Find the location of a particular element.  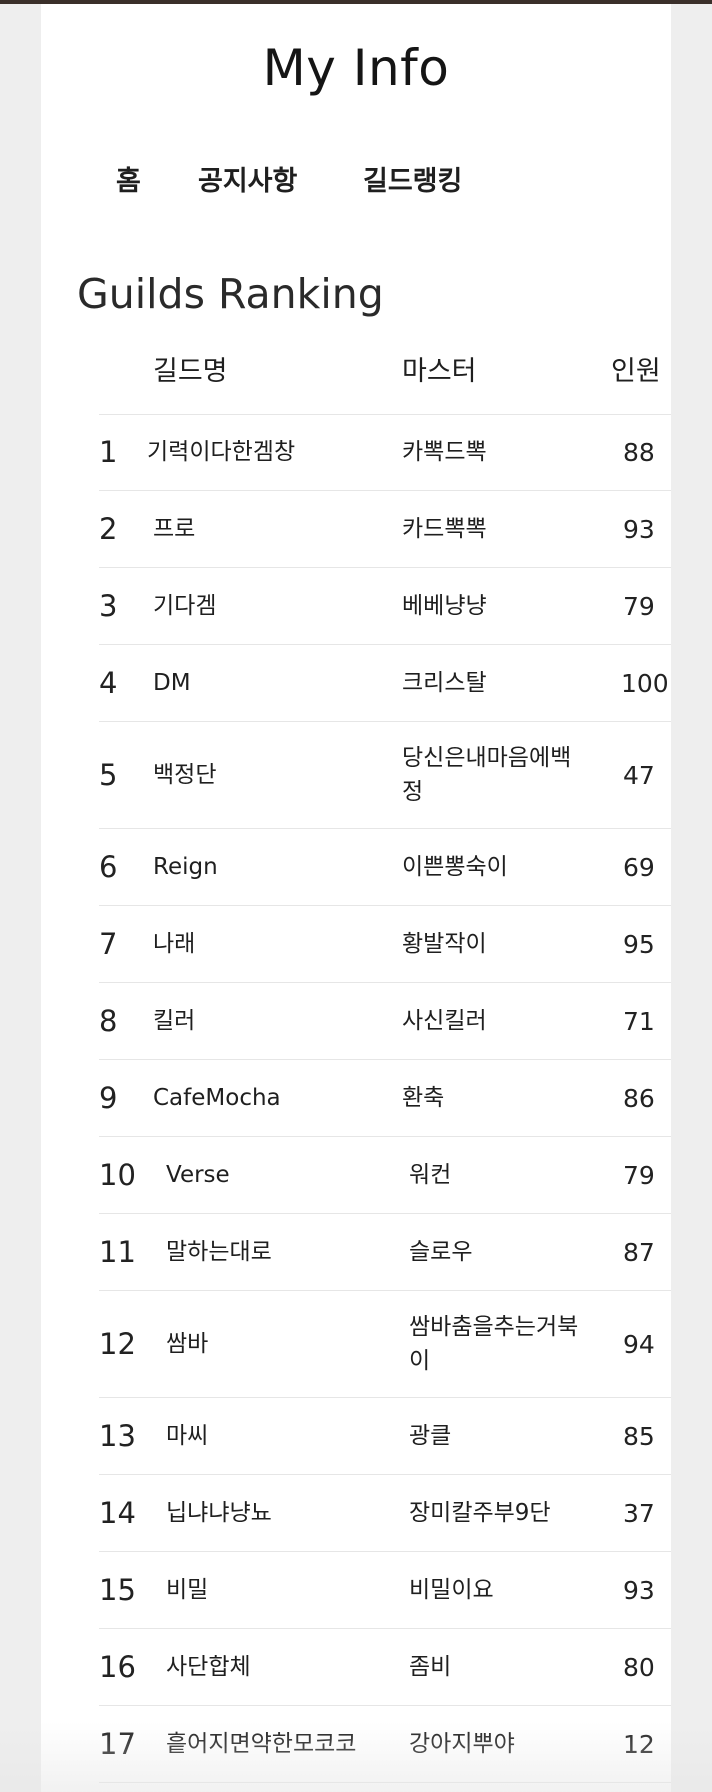

table-row: 6 Reign 이쁜뽕숙이 69 is located at coordinates (385, 867).